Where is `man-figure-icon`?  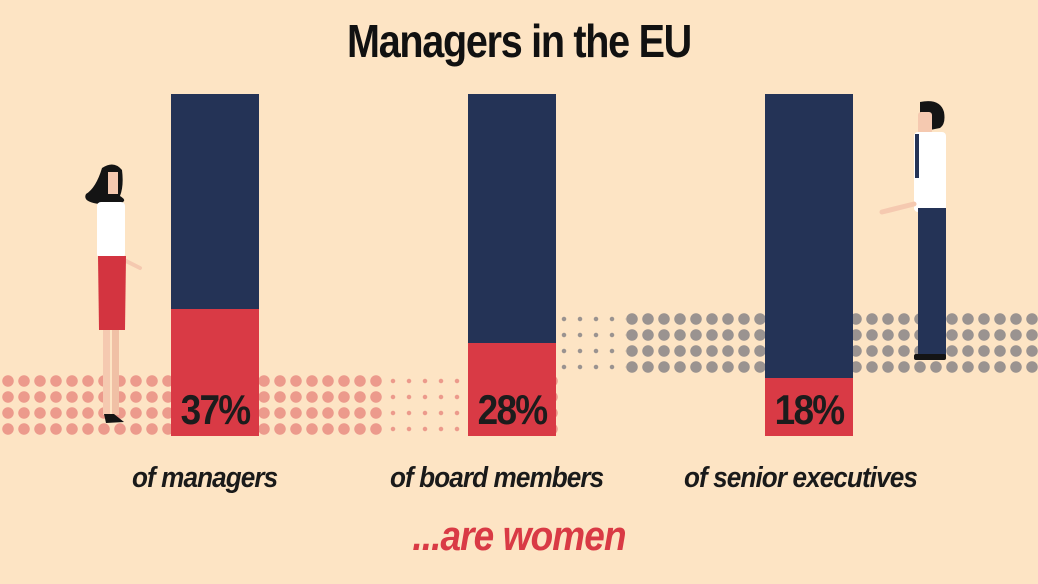 man-figure-icon is located at coordinates (912, 230).